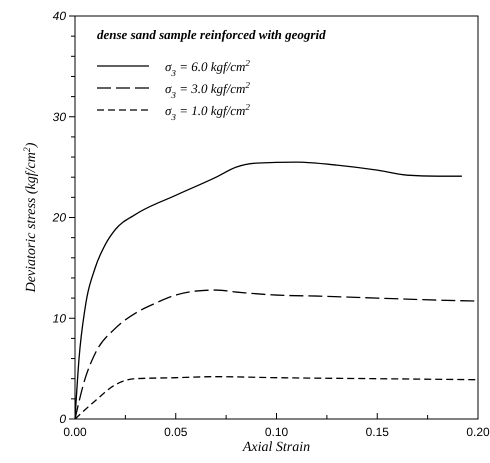 Image resolution: width=490 pixels, height=463 pixels. I want to click on y-tick-label: 30, so click(59, 117).